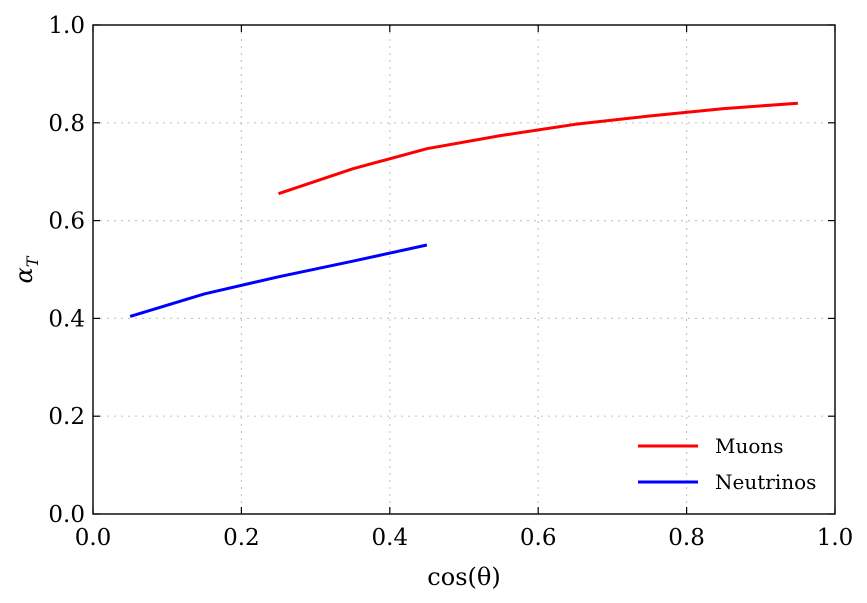 The width and height of the screenshot is (867, 603). Describe the element at coordinates (66, 417) in the screenshot. I see `y-tick-label: 0.2` at that location.